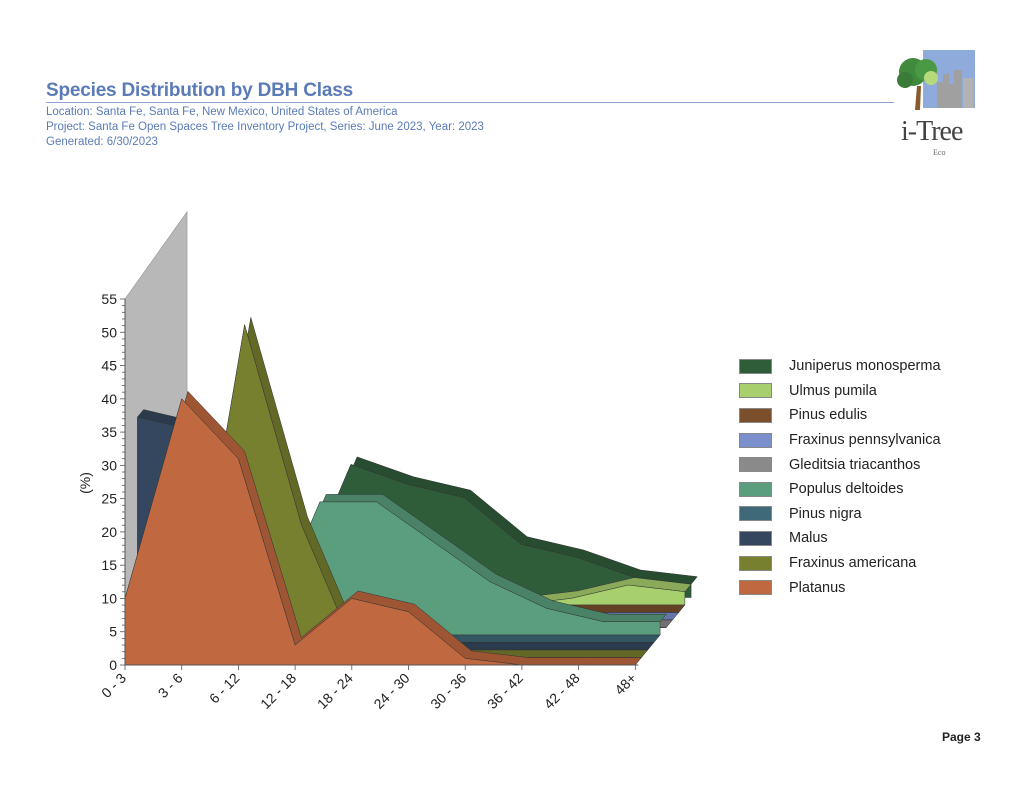  What do you see at coordinates (170, 685) in the screenshot?
I see `x-tick-label: 3 - 6` at bounding box center [170, 685].